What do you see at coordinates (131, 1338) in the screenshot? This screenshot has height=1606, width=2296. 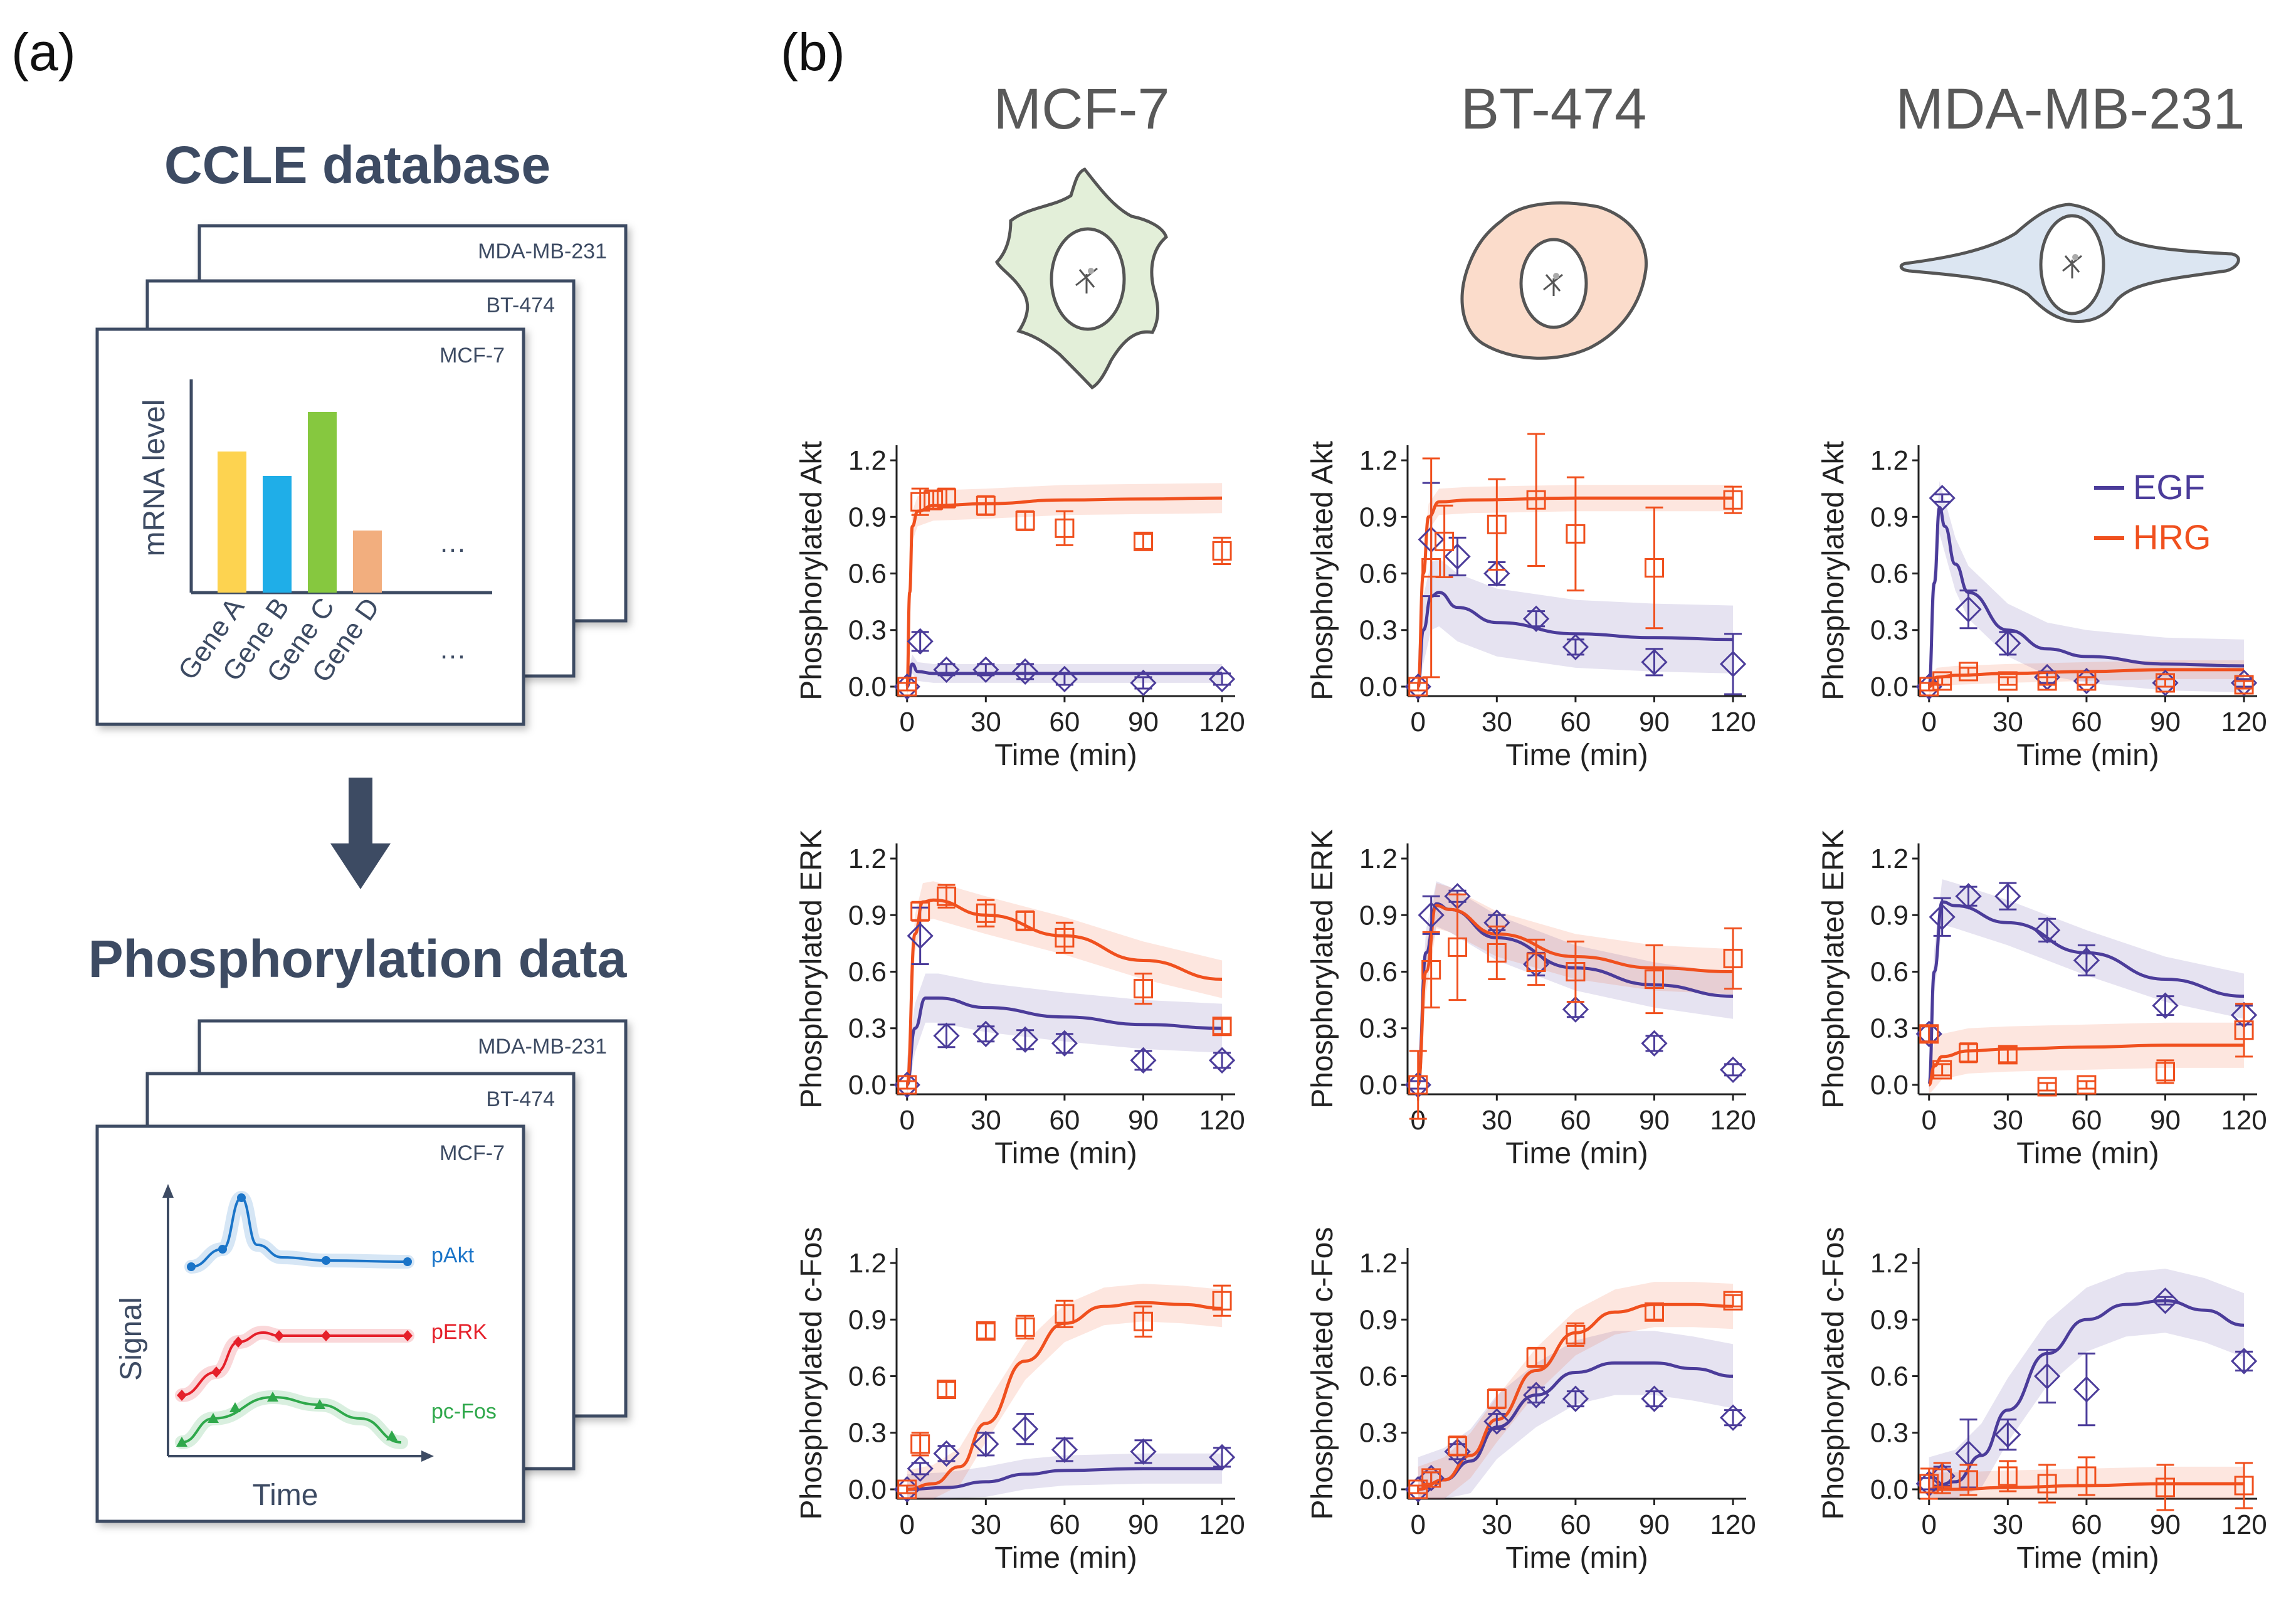 I see `signal-ylabel: Signal` at bounding box center [131, 1338].